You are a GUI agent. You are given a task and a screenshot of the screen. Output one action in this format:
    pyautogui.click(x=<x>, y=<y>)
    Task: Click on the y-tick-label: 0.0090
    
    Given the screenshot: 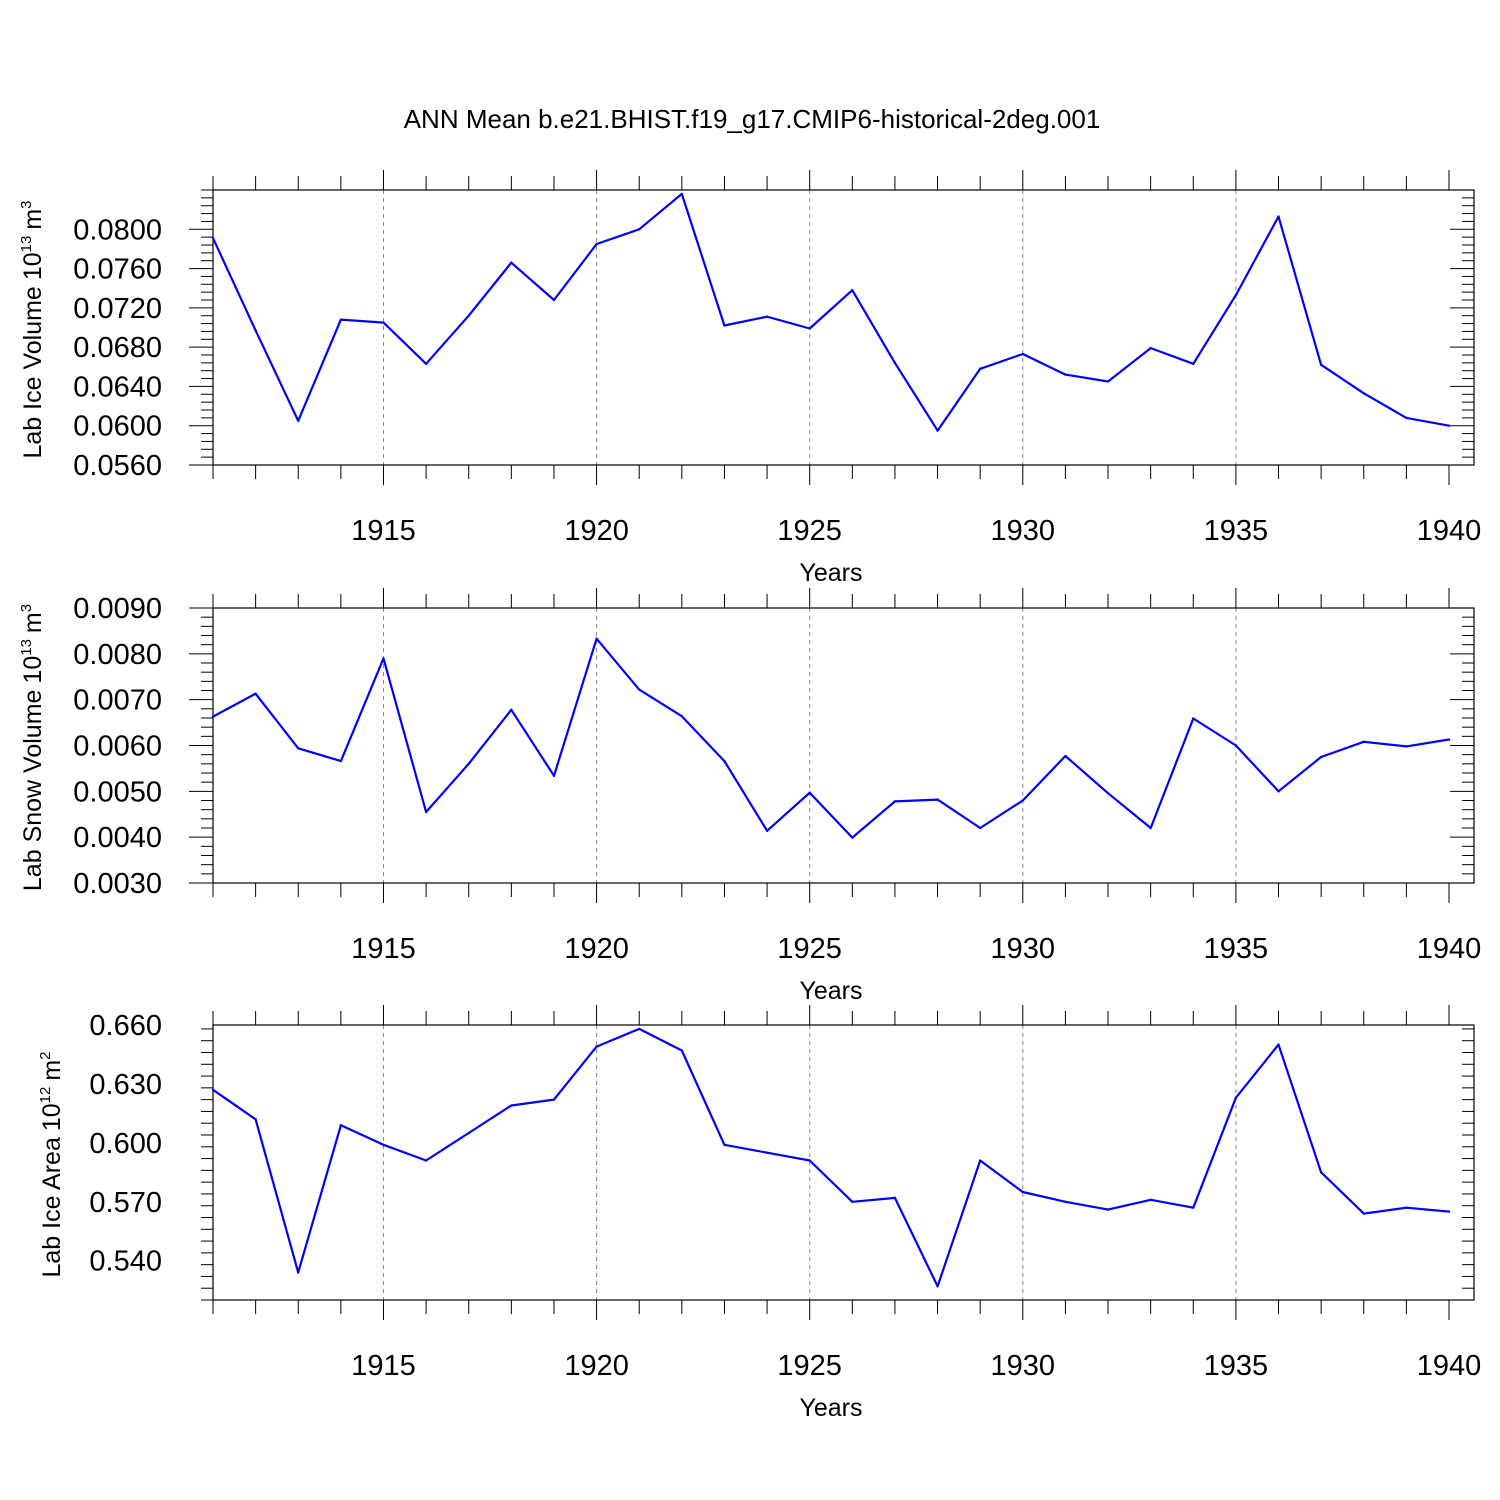 What is the action you would take?
    pyautogui.click(x=117, y=609)
    